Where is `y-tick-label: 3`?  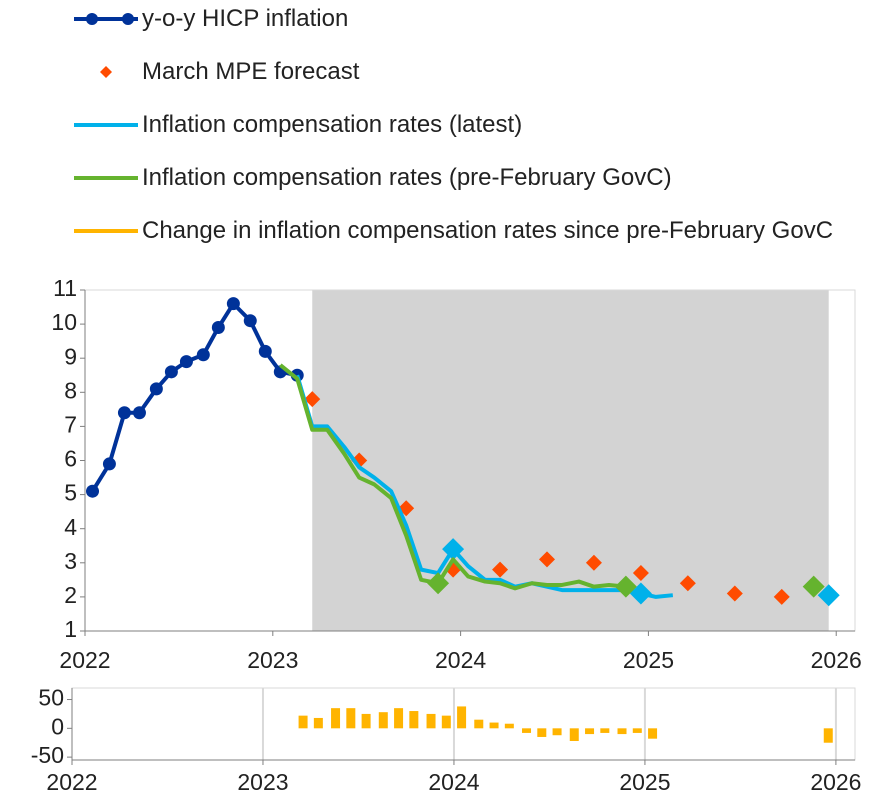 y-tick-label: 3 is located at coordinates (70, 561).